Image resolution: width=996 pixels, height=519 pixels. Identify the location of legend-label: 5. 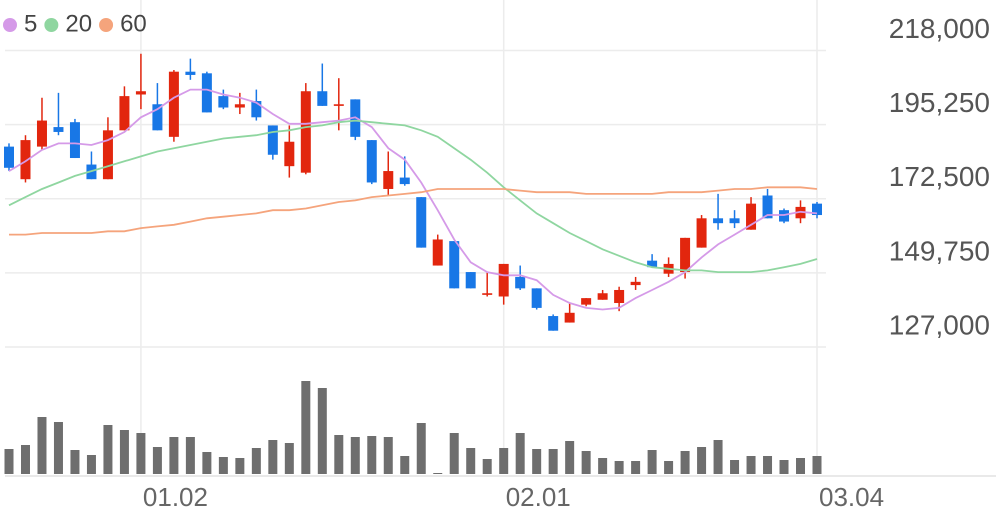
(30, 23).